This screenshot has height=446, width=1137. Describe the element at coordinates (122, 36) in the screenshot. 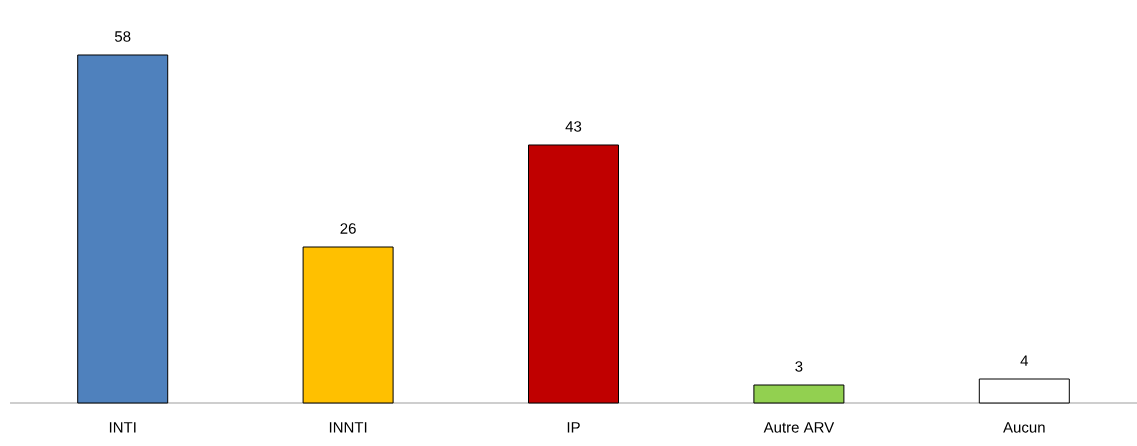

I see `data-label: 58` at that location.